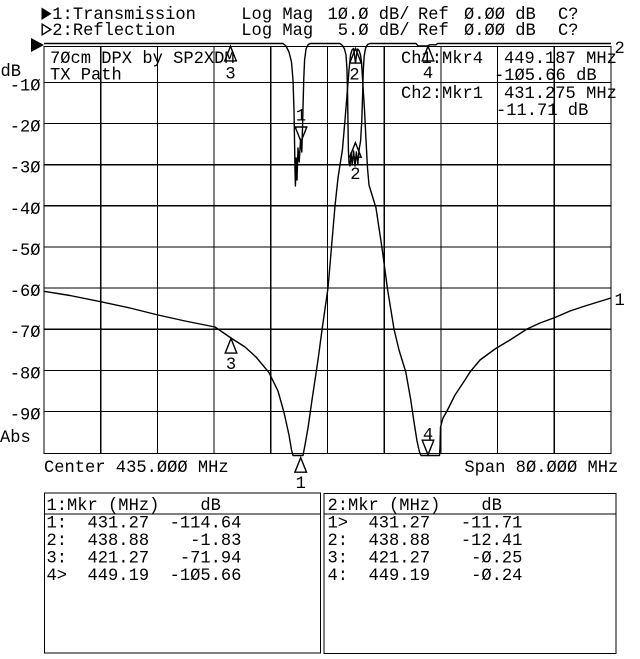 Image resolution: width=640 pixels, height=659 pixels. I want to click on svg-text: 2:Mkr (MHz) dB, so click(415, 506).